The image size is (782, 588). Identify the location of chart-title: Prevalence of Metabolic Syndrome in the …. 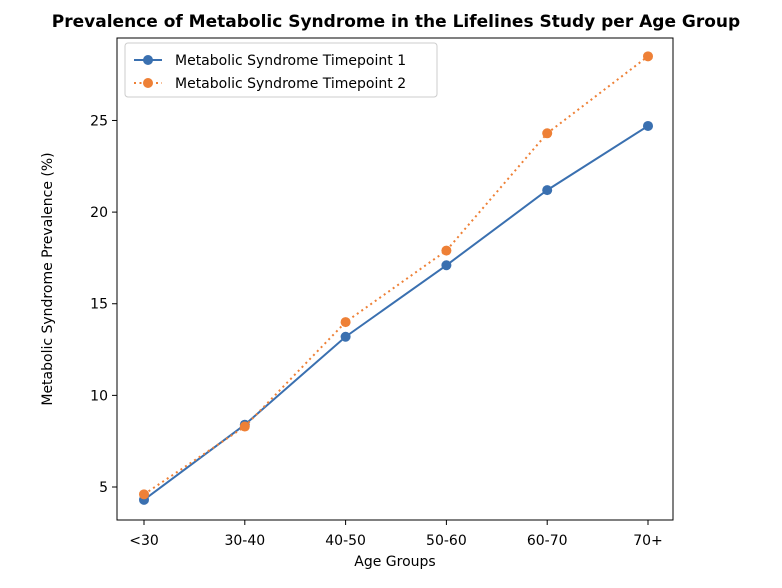
(396, 22).